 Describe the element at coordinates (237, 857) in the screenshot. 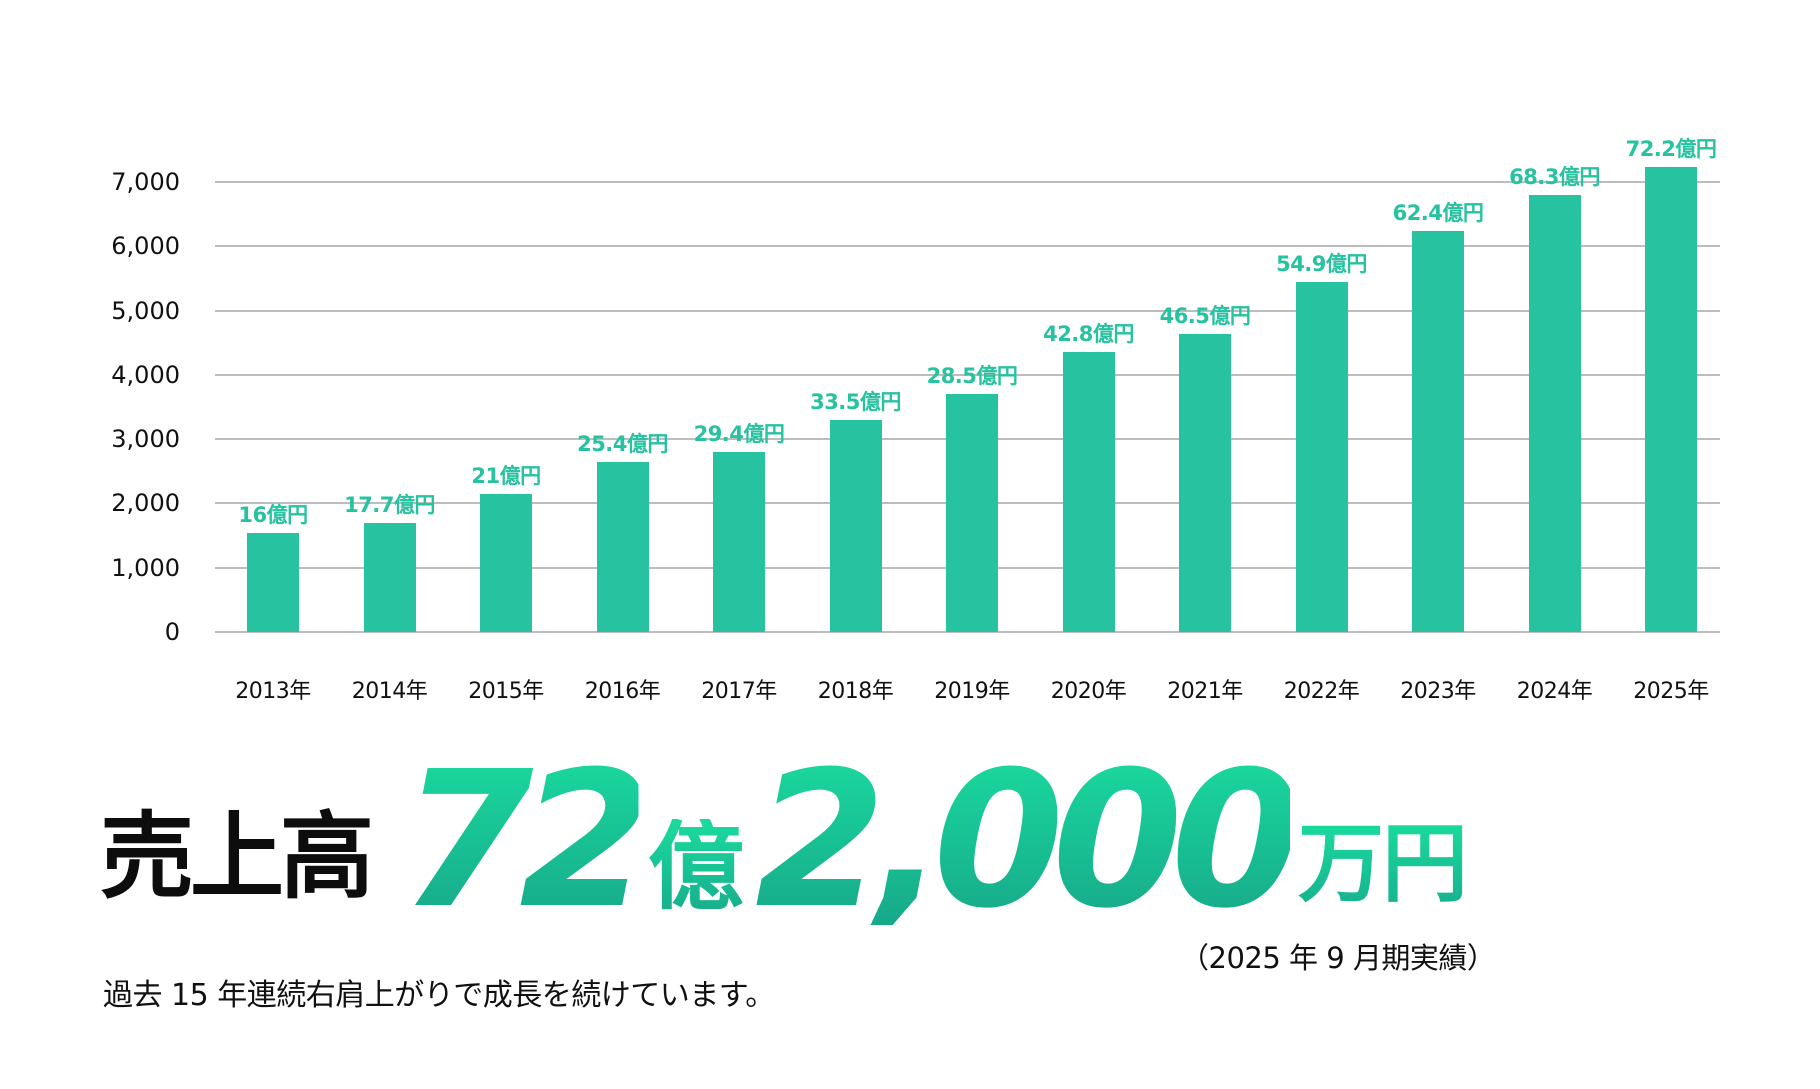

I see `headline-label: 売上高` at that location.